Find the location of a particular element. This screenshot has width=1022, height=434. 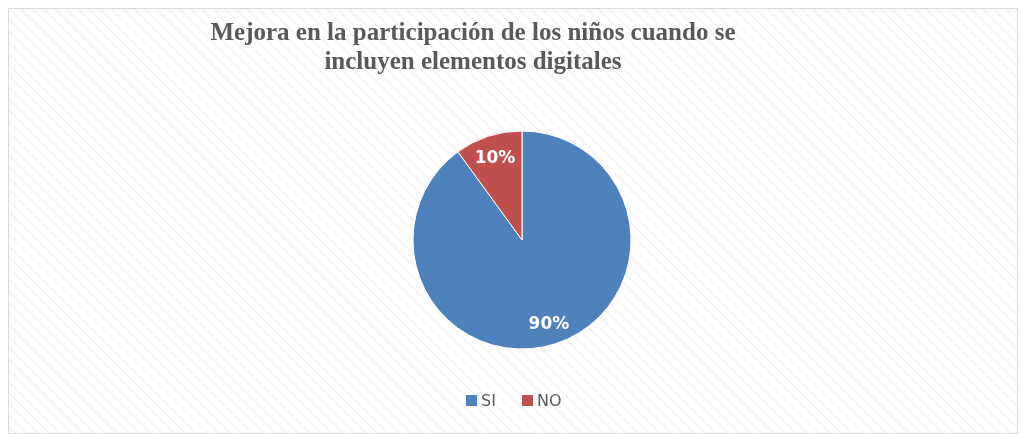

data-label: 90% is located at coordinates (549, 322).